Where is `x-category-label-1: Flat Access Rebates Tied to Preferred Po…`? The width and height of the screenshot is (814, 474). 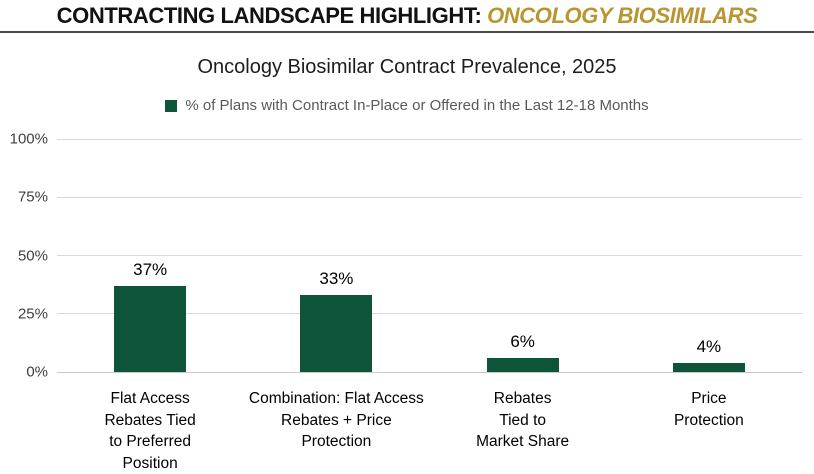 x-category-label-1: Flat Access Rebates Tied to Preferred Po… is located at coordinates (150, 431).